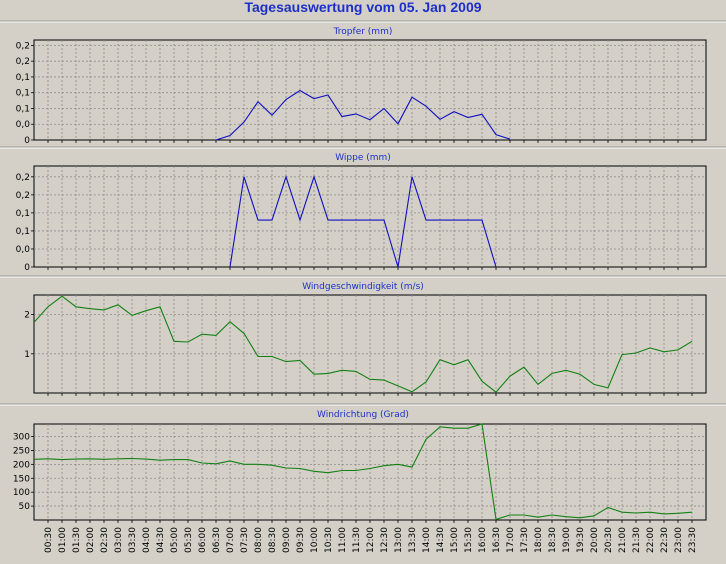  I want to click on x-tick-label: 18:00, so click(539, 540).